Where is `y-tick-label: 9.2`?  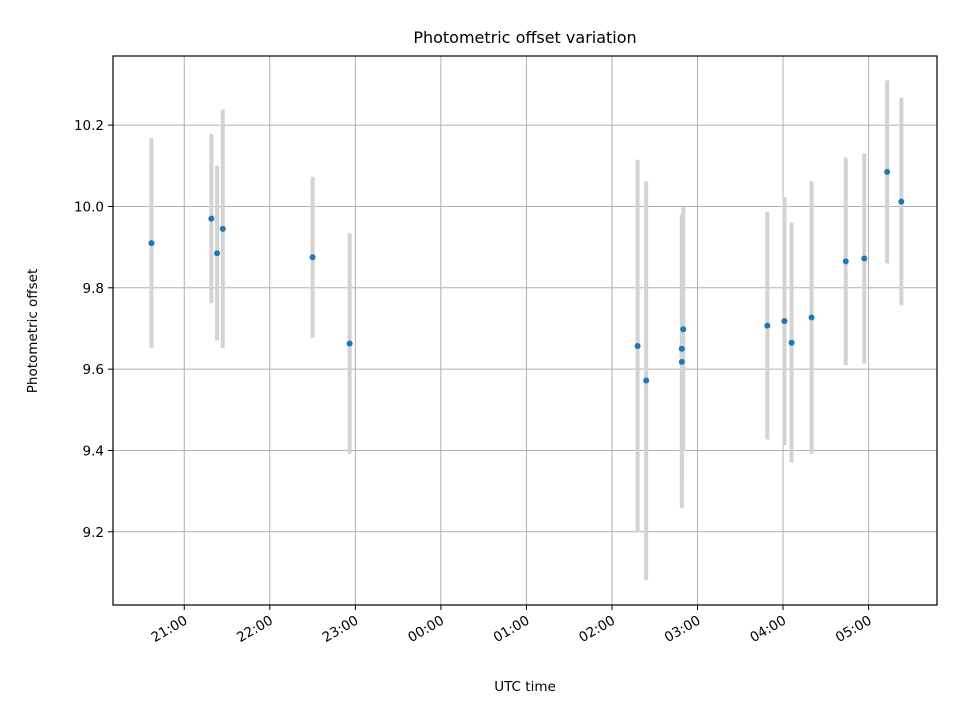
y-tick-label: 9.2 is located at coordinates (93, 533).